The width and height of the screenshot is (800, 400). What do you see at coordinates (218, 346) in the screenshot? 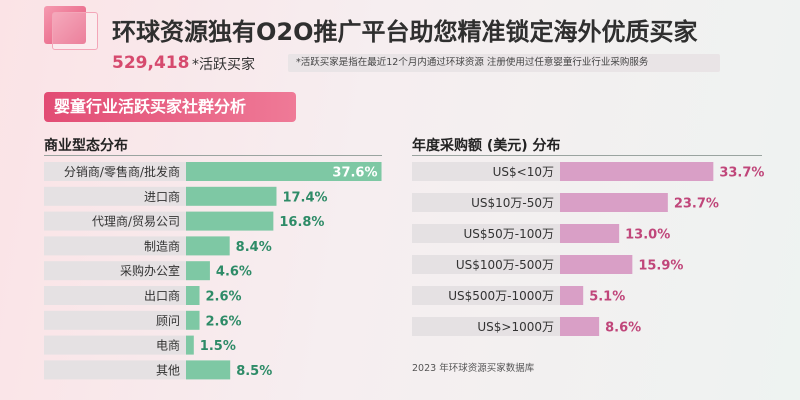
I see `value-label: 1.5%` at bounding box center [218, 346].